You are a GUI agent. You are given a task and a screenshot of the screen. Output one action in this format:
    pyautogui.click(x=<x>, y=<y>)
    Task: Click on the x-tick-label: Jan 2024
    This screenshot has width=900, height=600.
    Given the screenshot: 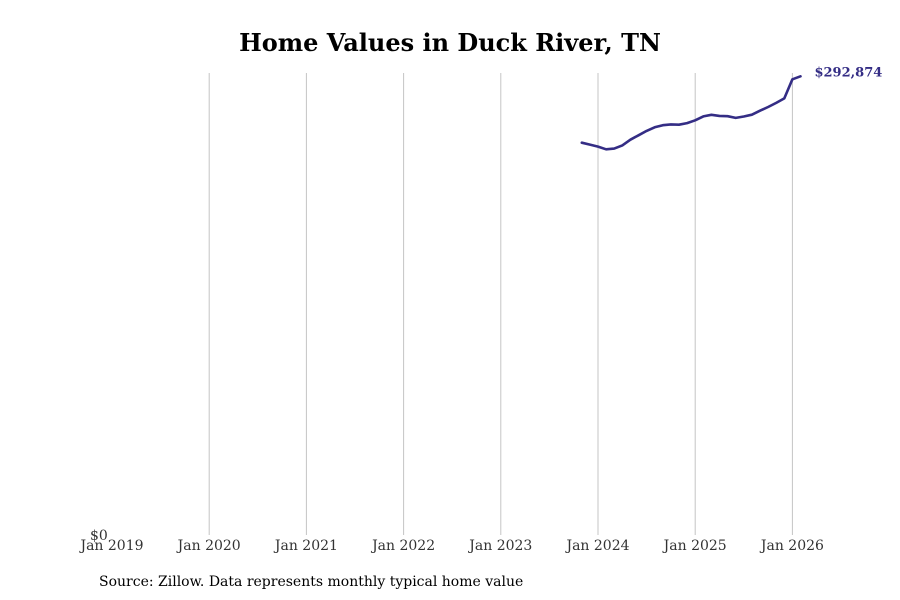 What is the action you would take?
    pyautogui.click(x=596, y=546)
    